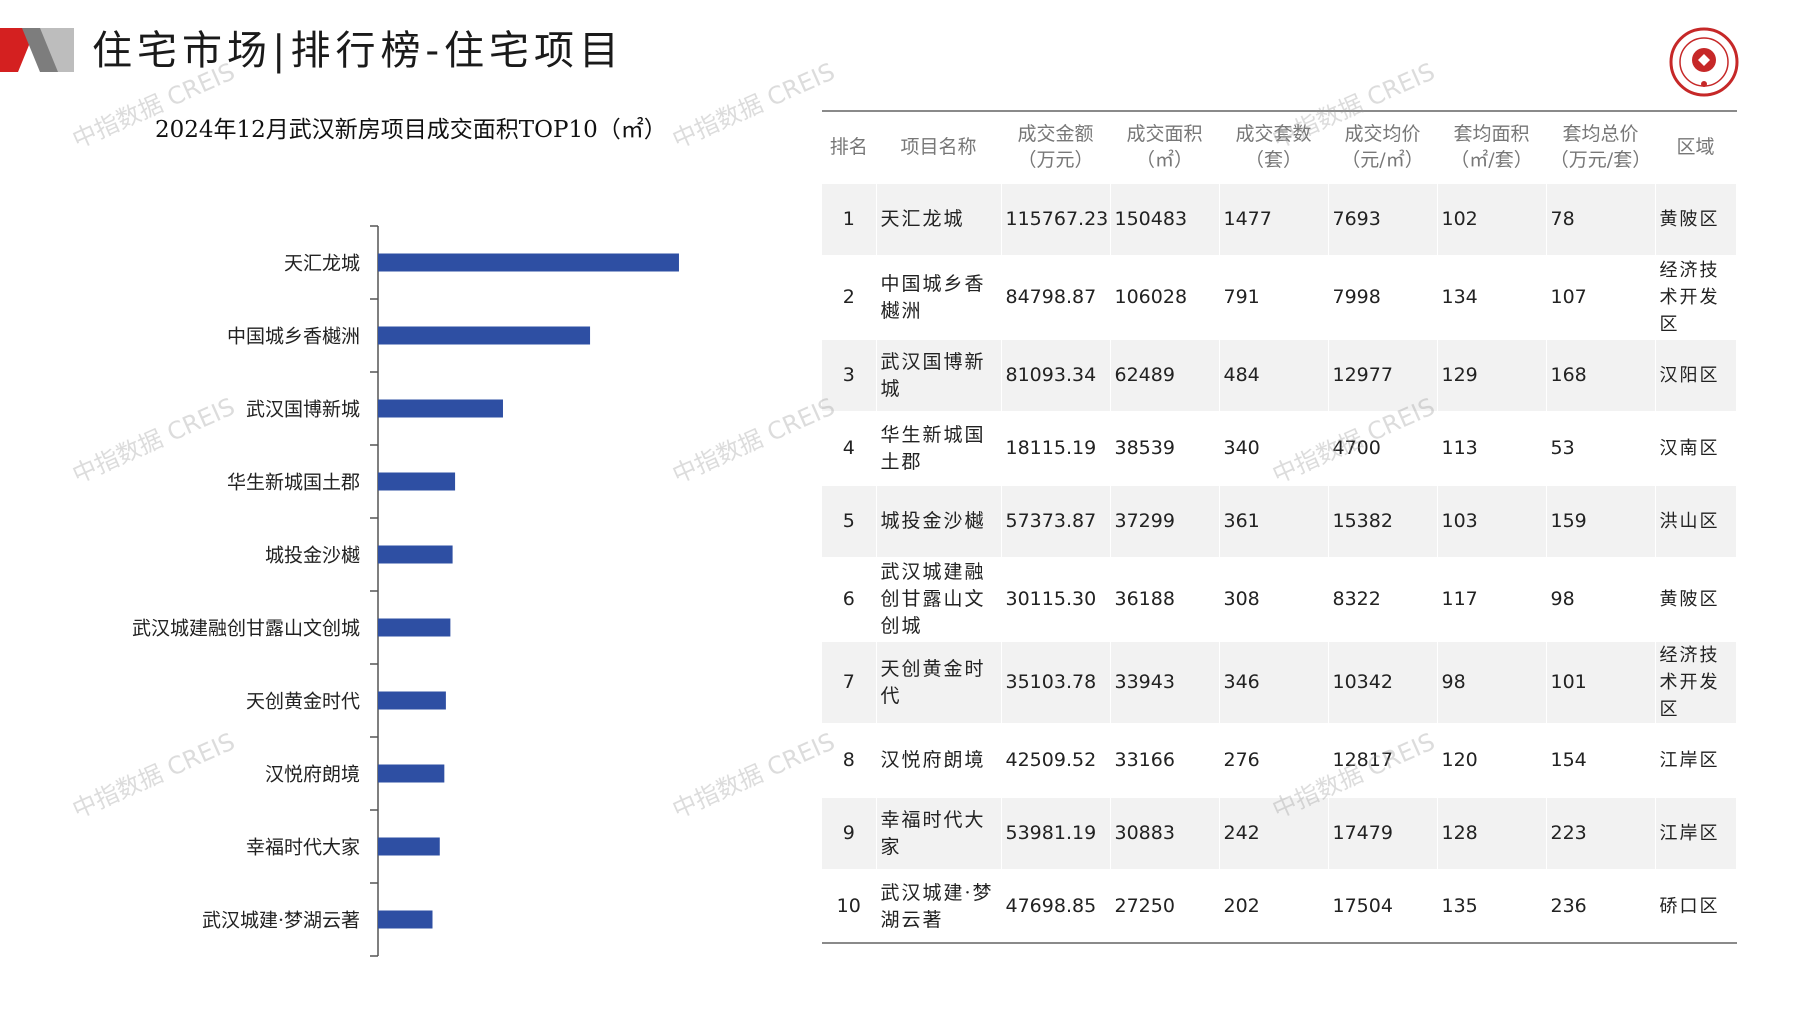  What do you see at coordinates (1383, 906) in the screenshot?
I see `table-cell: 17504` at bounding box center [1383, 906].